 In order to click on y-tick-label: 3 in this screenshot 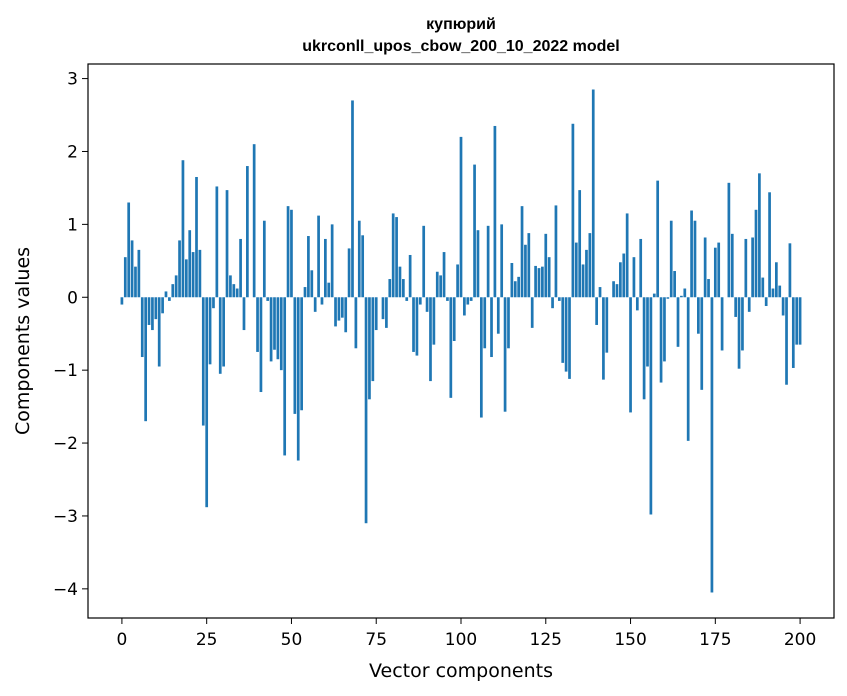, I will do `click(72, 80)`.